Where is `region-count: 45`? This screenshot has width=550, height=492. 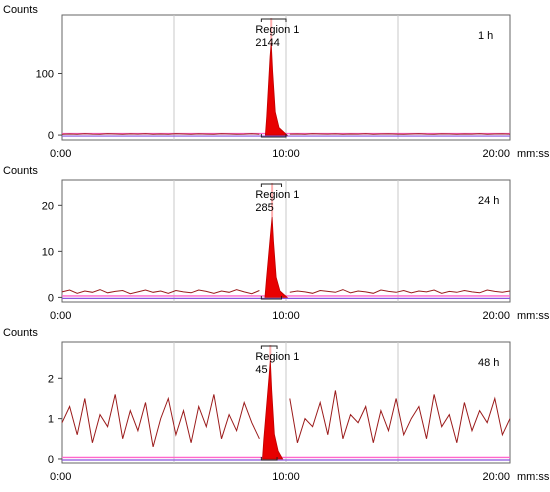
region-count: 45 is located at coordinates (261, 370).